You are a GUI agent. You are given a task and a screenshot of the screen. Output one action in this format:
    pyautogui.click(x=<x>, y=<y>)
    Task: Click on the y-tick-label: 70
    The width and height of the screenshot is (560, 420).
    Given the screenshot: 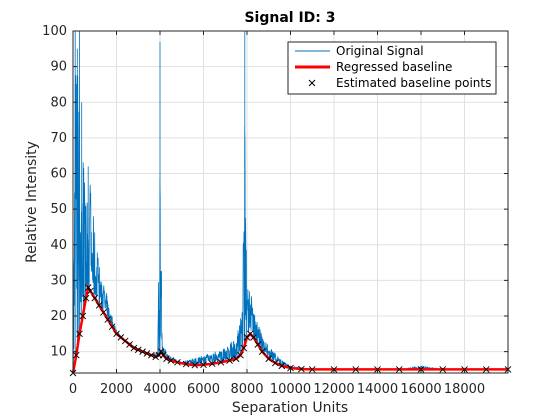 What is the action you would take?
    pyautogui.click(x=58, y=138)
    